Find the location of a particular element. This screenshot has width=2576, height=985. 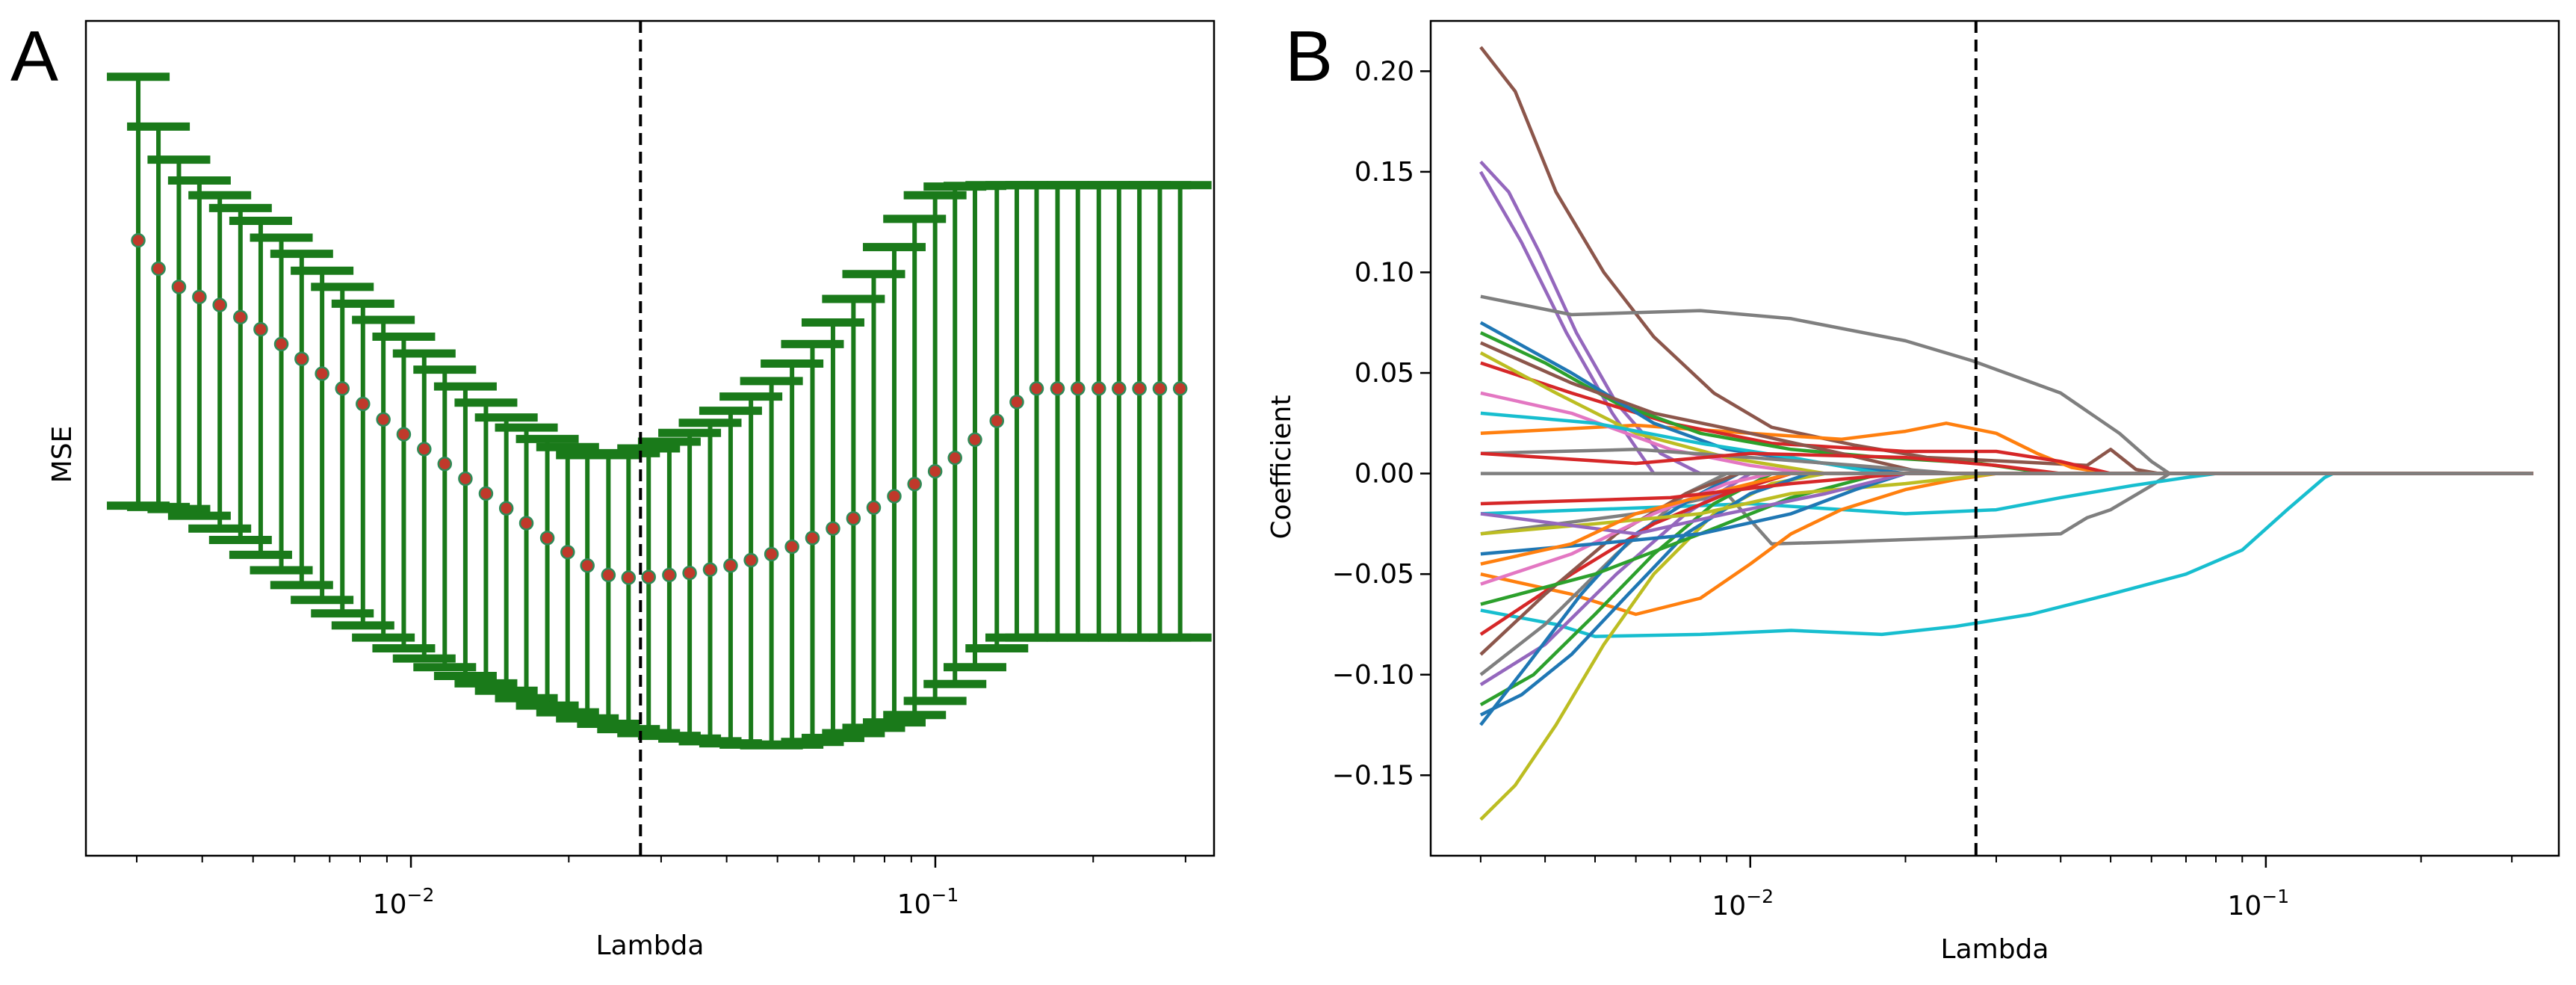

panel-b-x-tick-label-0: 10⁻² is located at coordinates (1743, 903).